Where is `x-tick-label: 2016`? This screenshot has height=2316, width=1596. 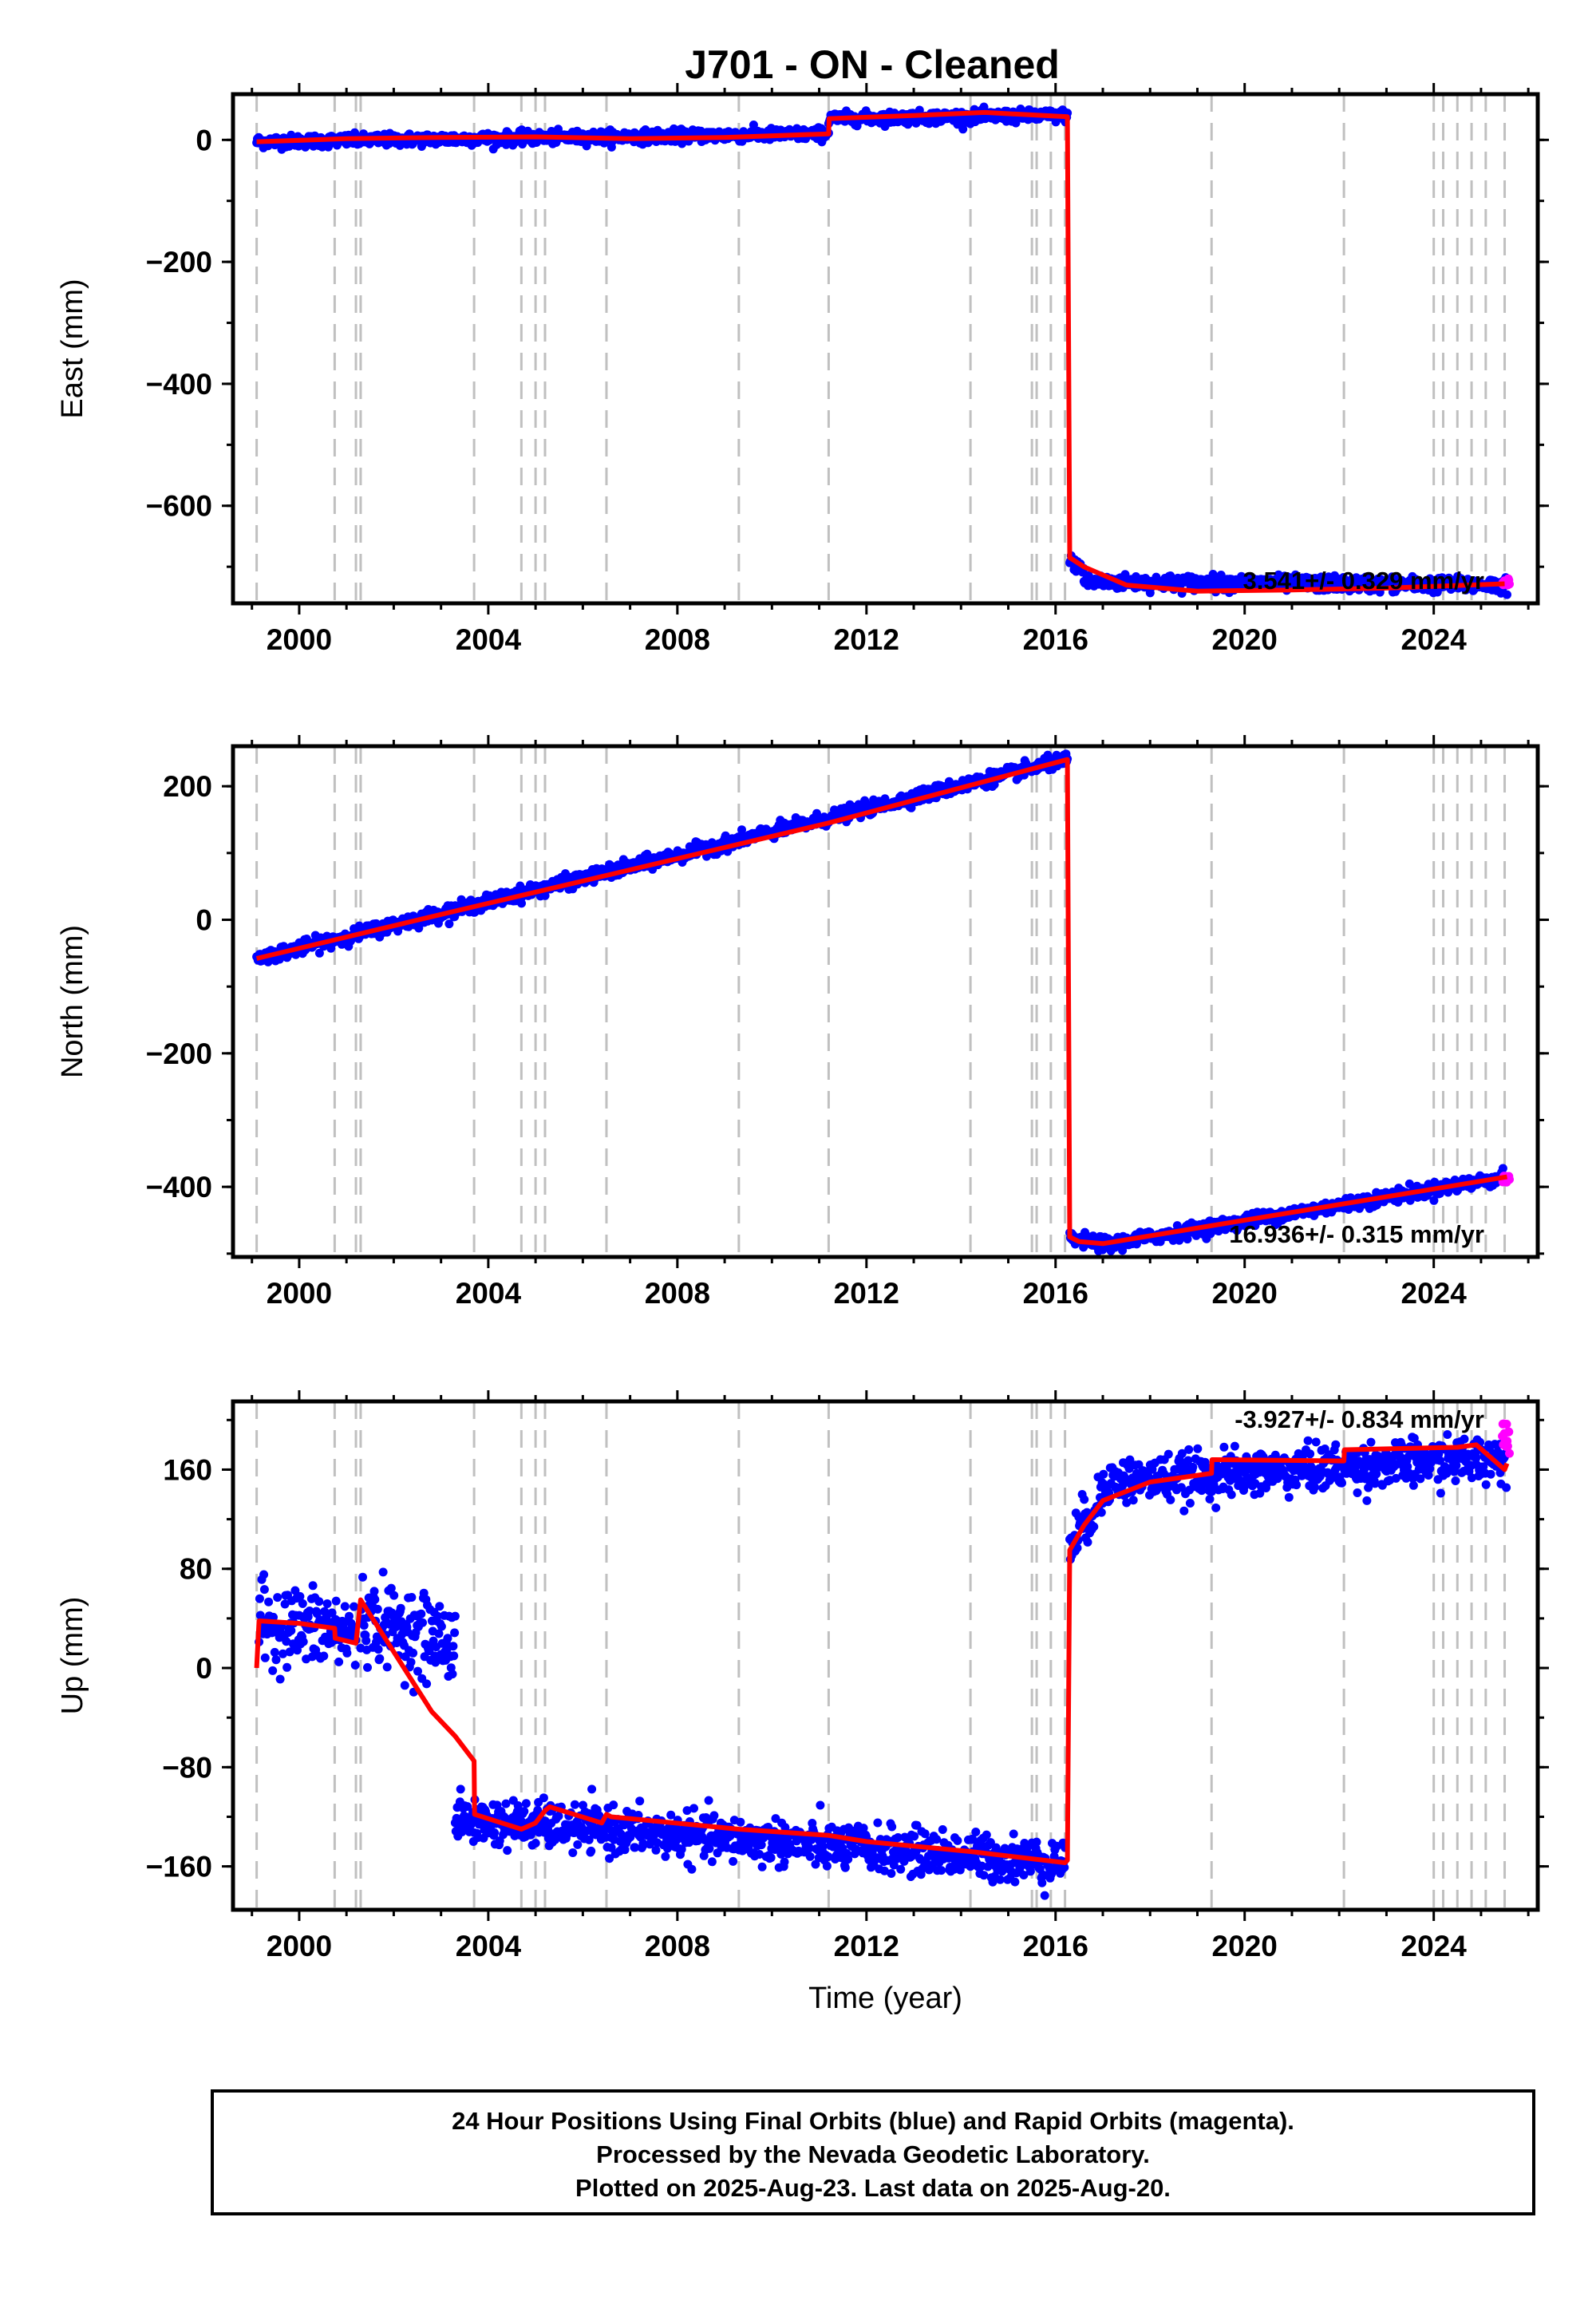
x-tick-label: 2016 is located at coordinates (1055, 1293).